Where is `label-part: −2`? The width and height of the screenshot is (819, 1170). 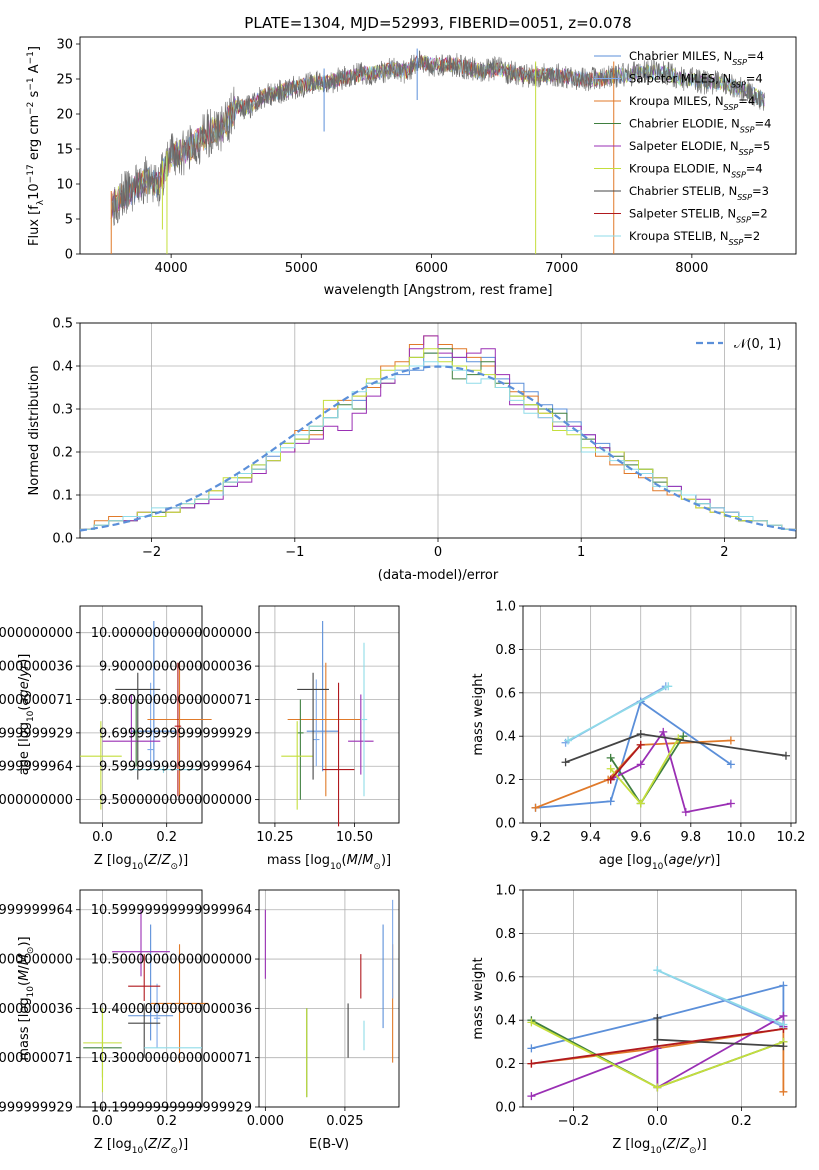 label-part: −2 is located at coordinates (31, 108).